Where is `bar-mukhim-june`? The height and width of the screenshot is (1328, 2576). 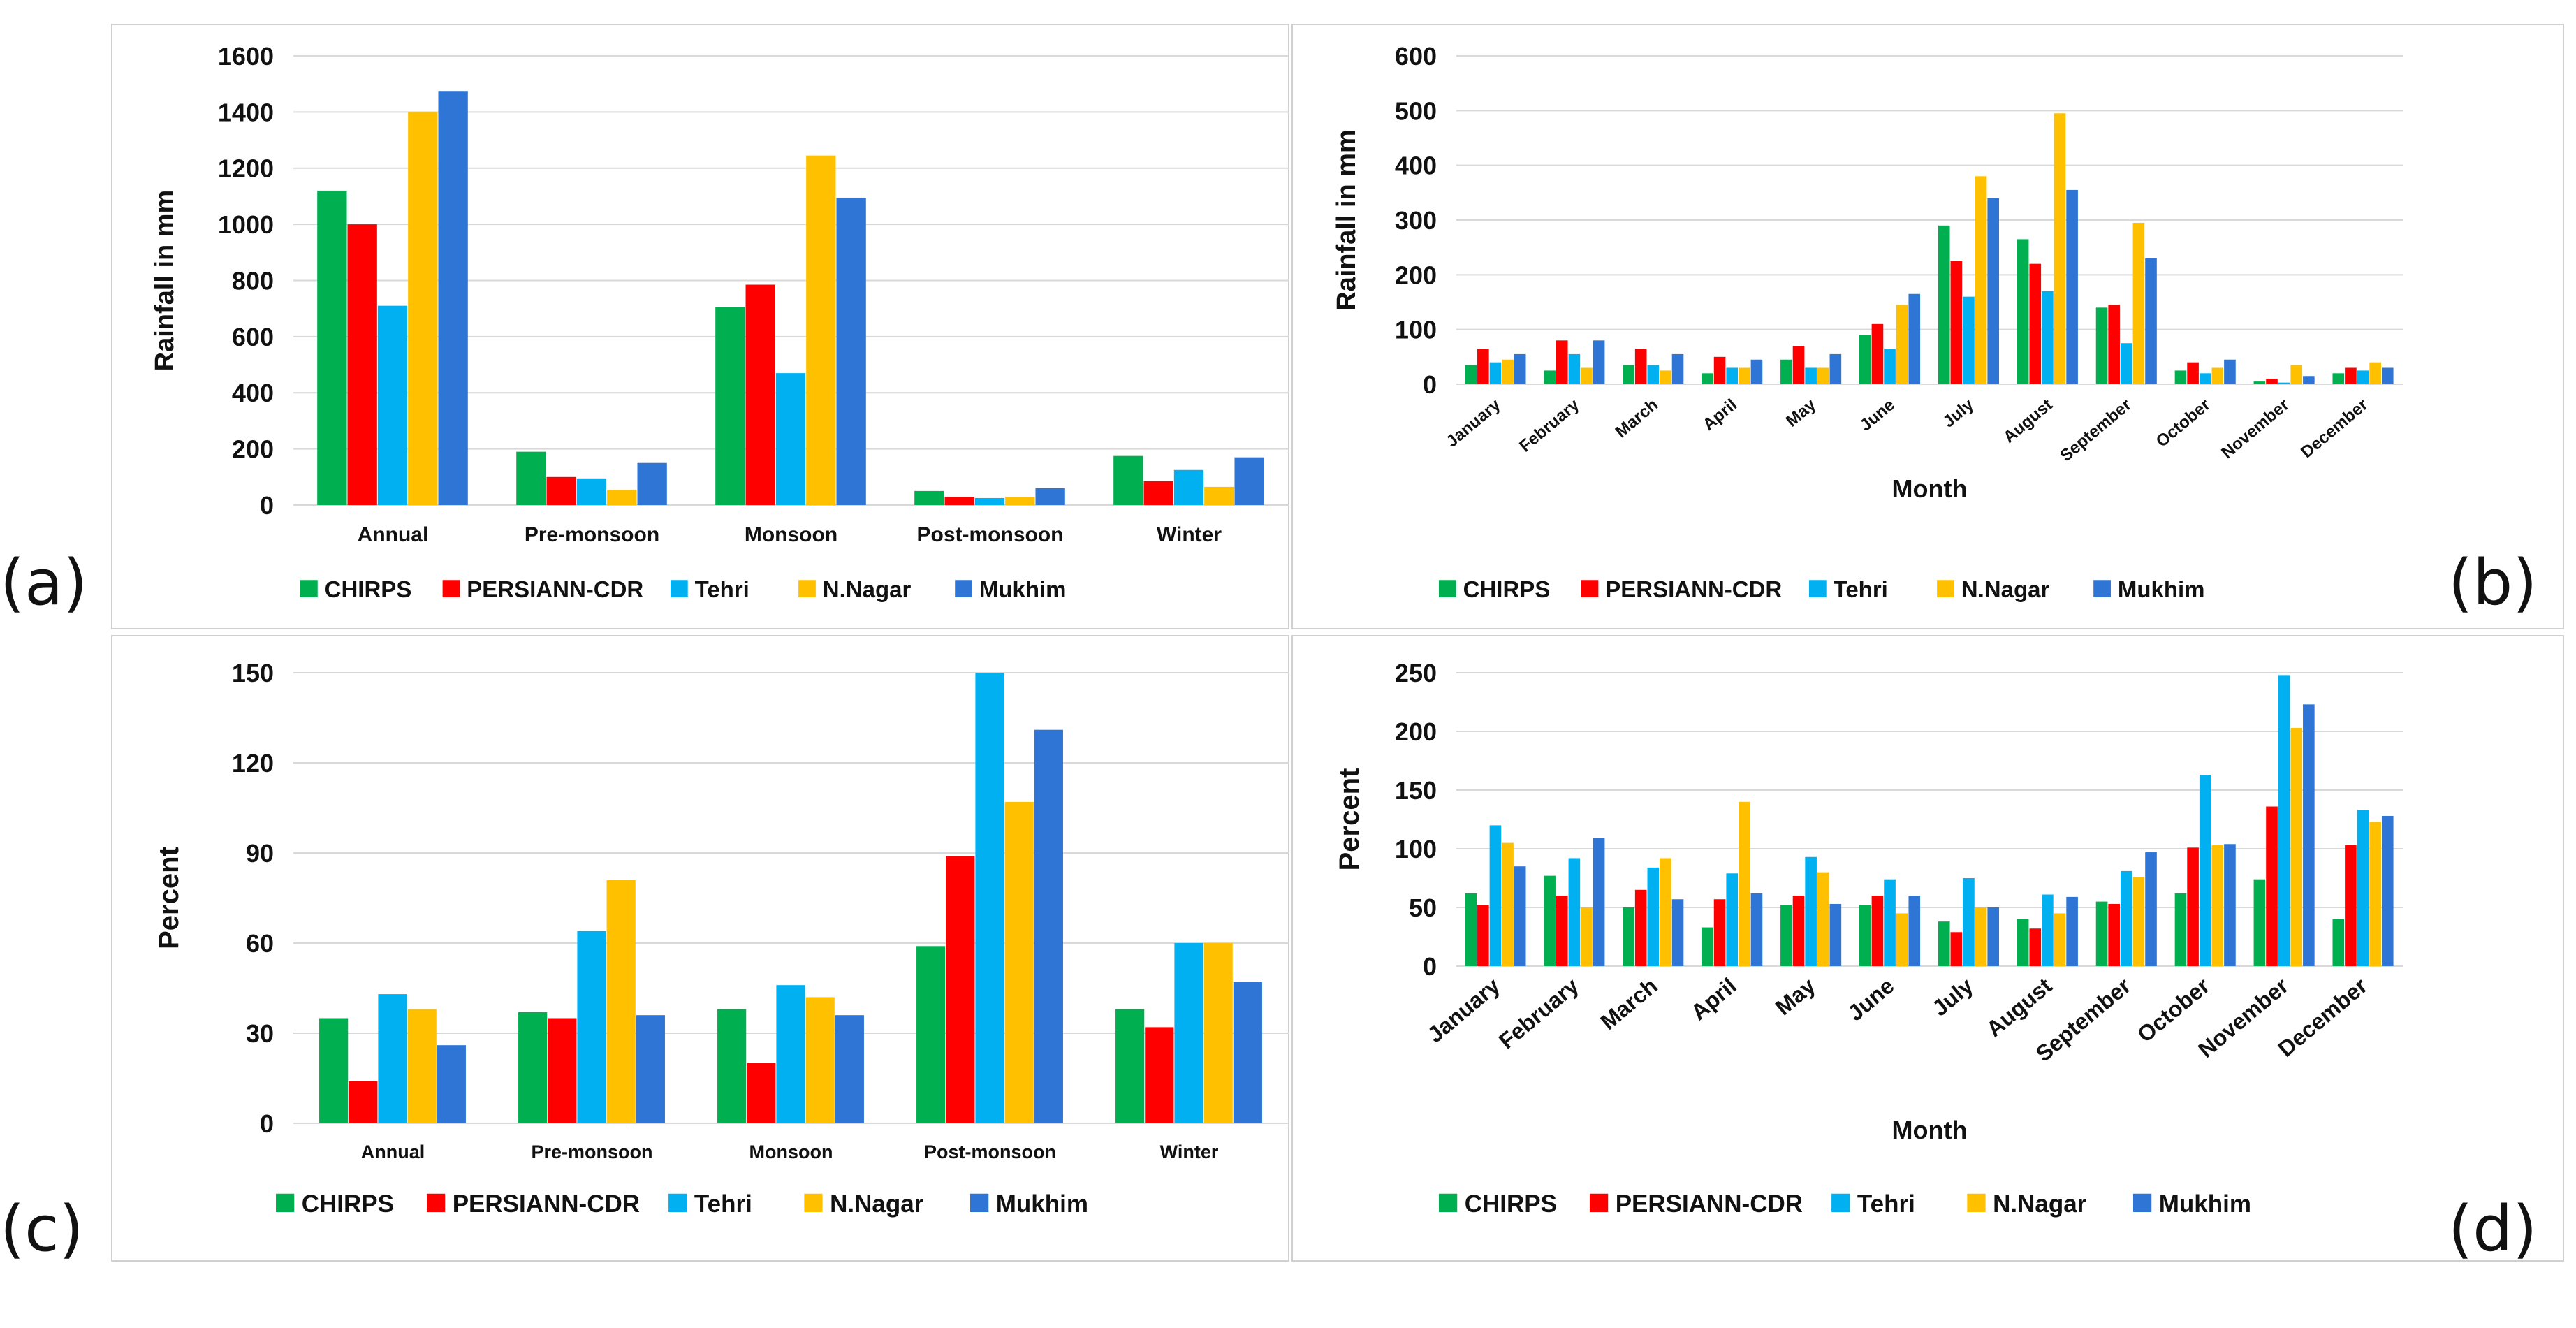 bar-mukhim-june is located at coordinates (1914, 338).